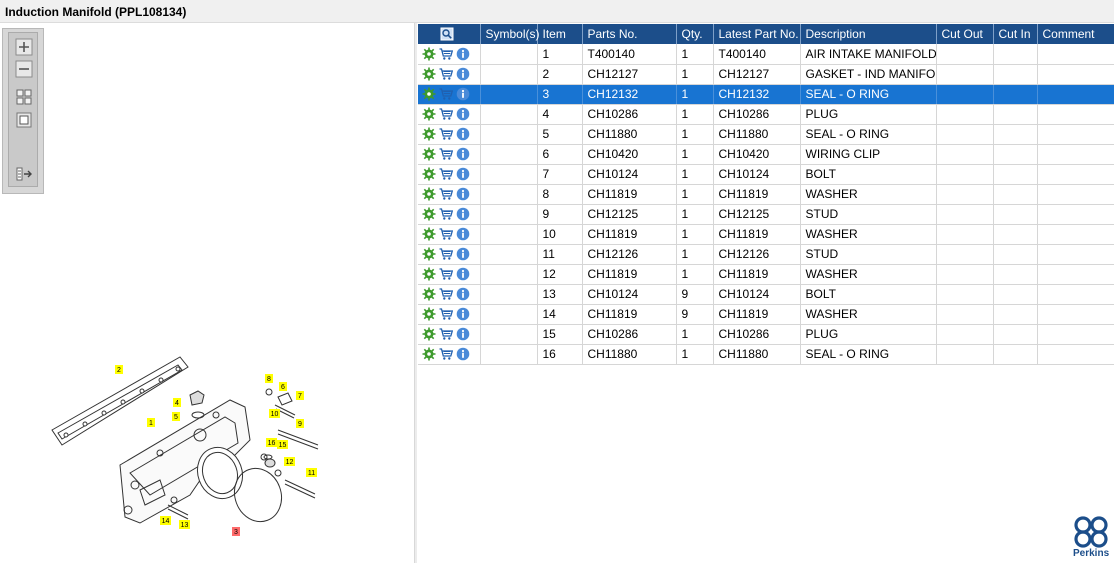  What do you see at coordinates (629, 34) in the screenshot?
I see `header-parts-no: Parts No.` at bounding box center [629, 34].